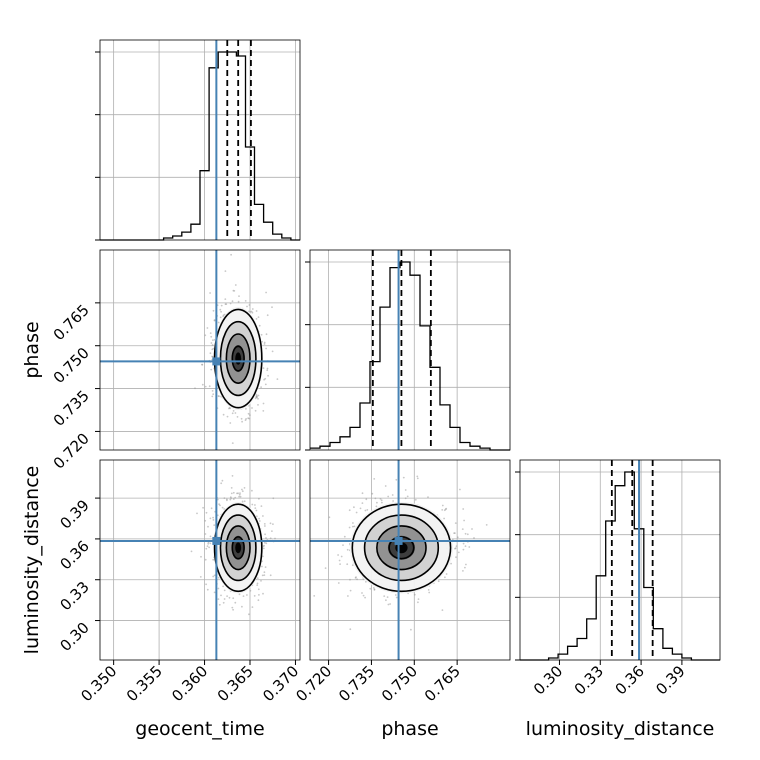 This screenshot has width=760, height=760. I want to click on panel-background, so click(410, 350).